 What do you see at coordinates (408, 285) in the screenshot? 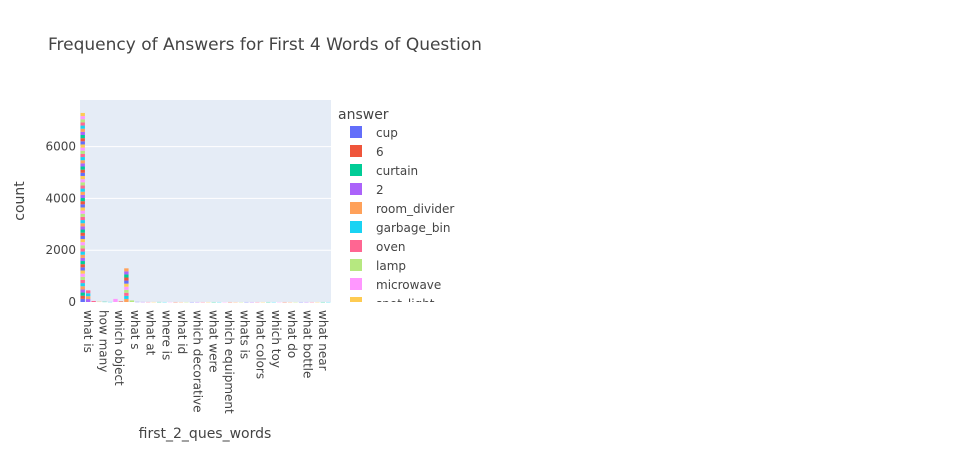
I see `legend-label: microwave` at bounding box center [408, 285].